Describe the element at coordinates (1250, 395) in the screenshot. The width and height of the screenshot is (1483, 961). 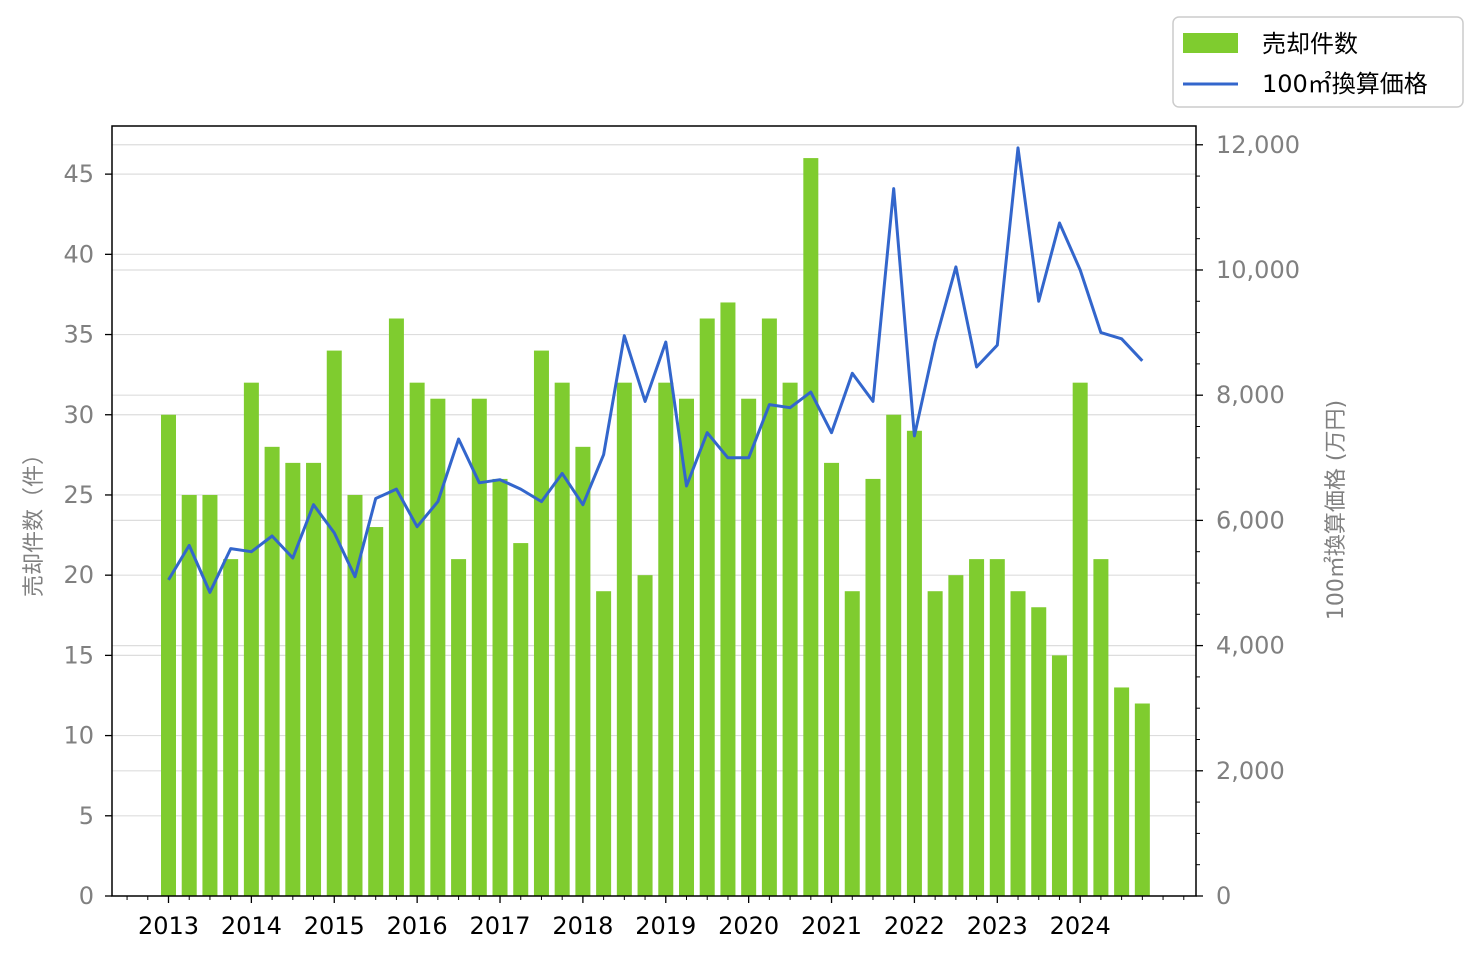
I see `y-right-tick-label: 8,000` at that location.